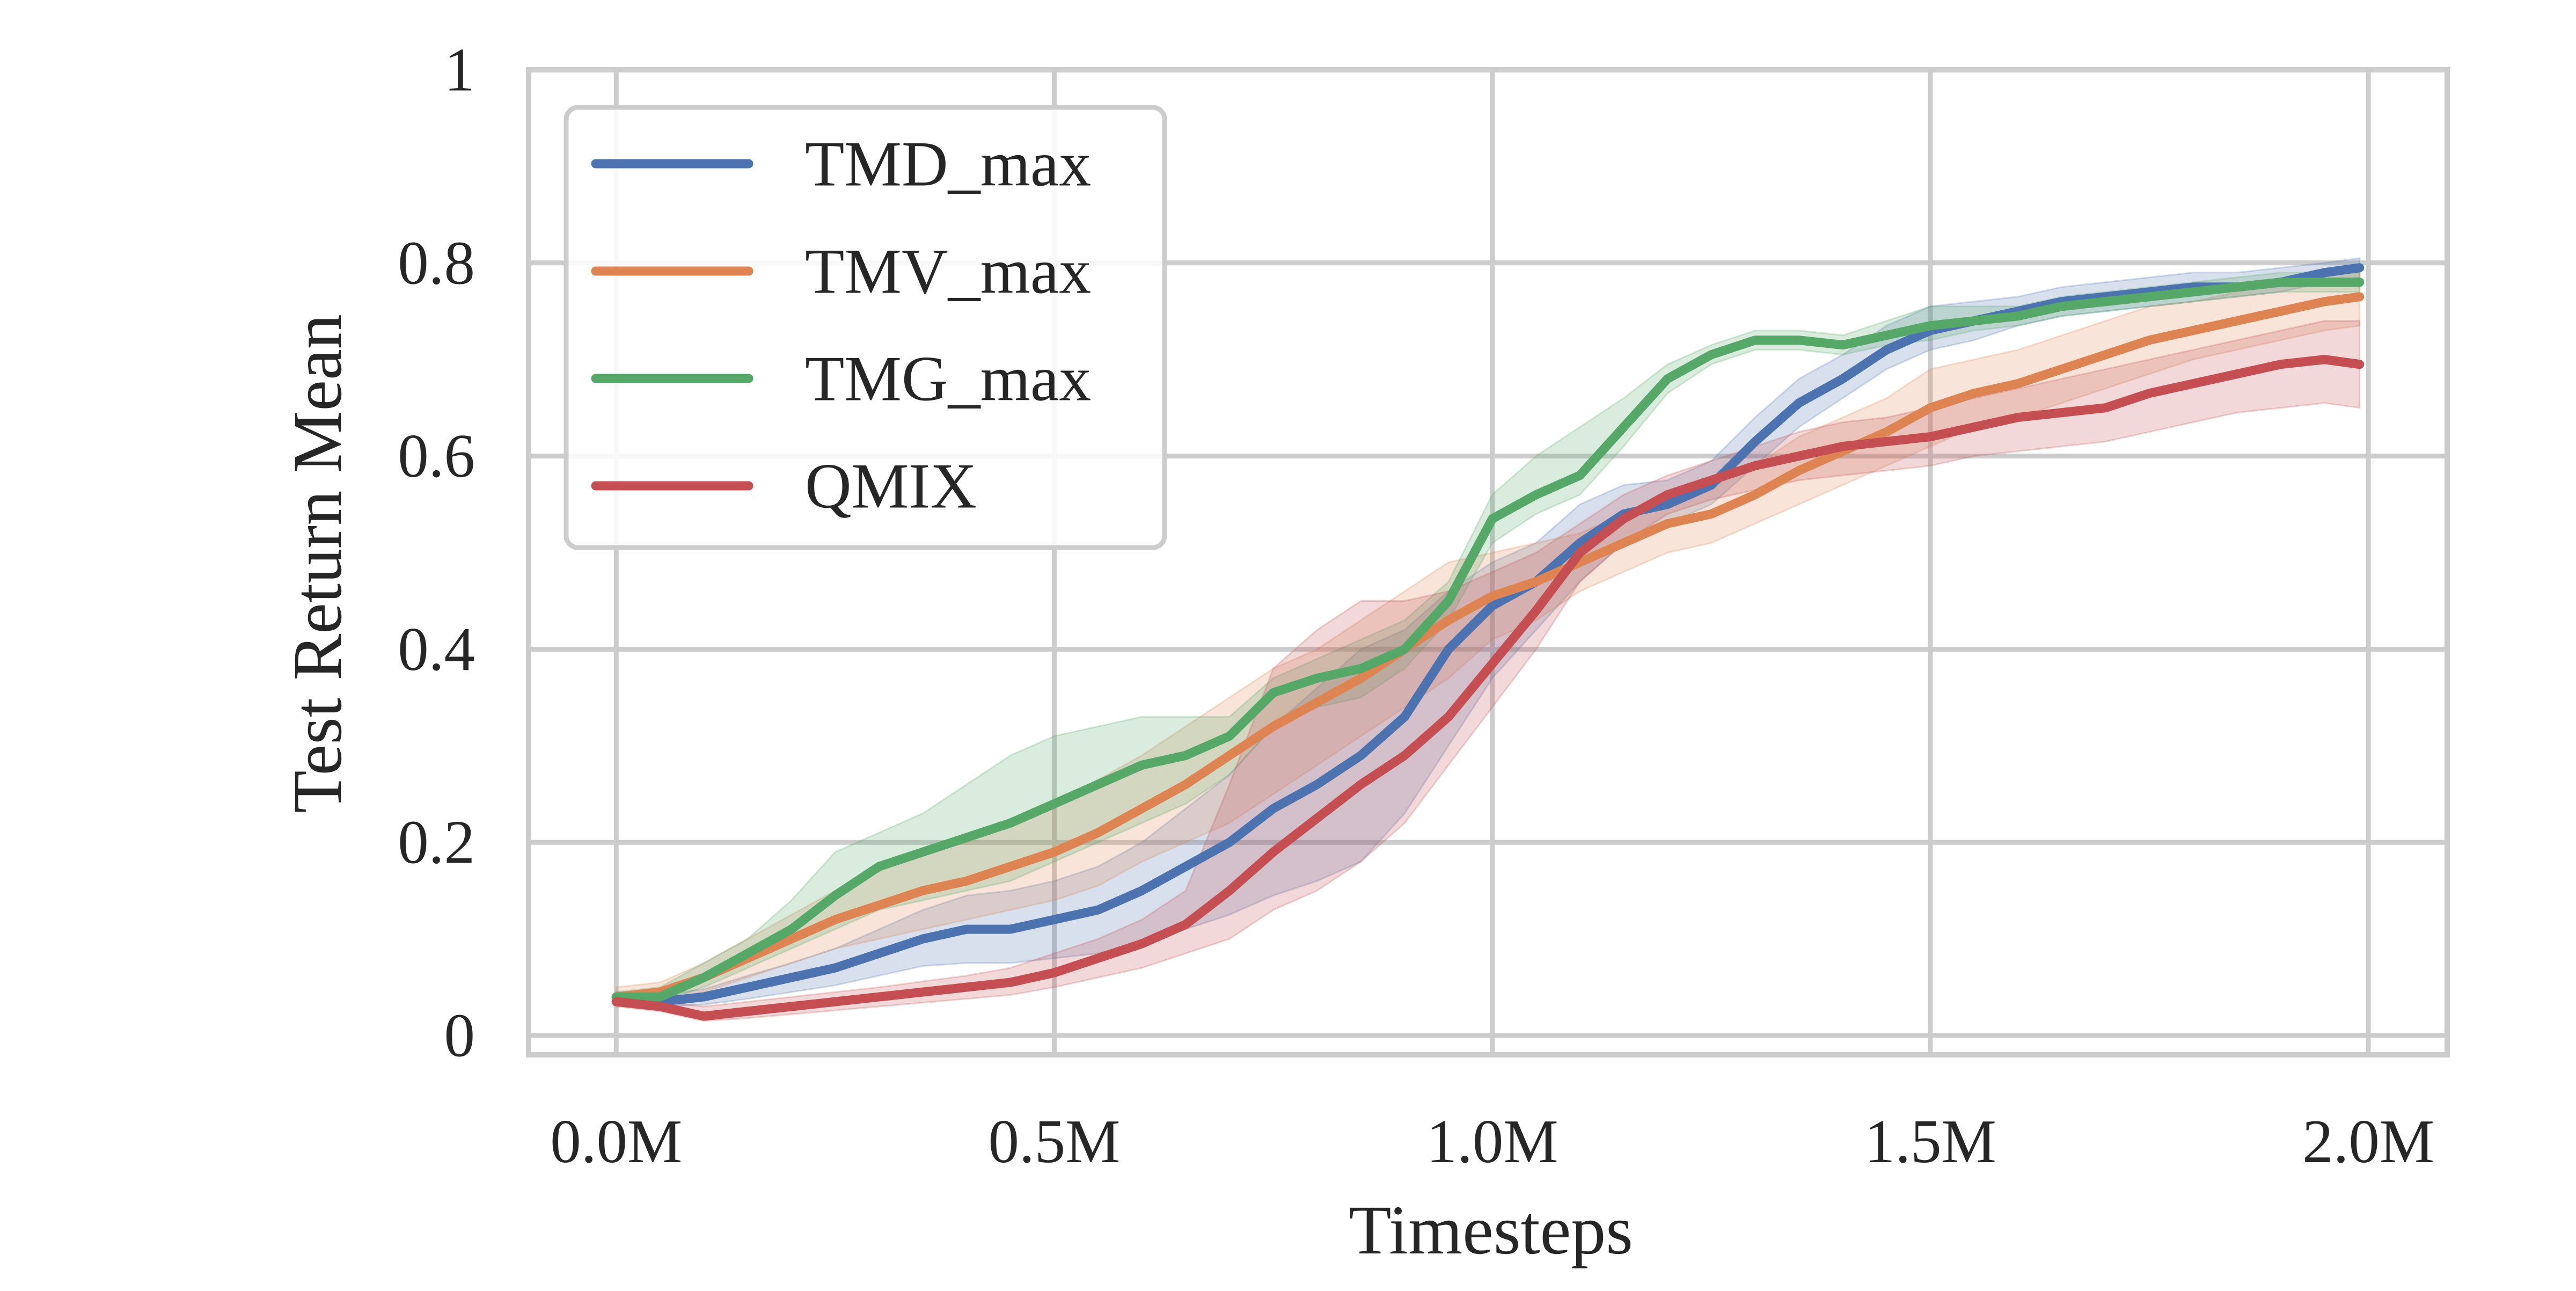 Image resolution: width=2576 pixels, height=1291 pixels. I want to click on y-tick-label: 0.4, so click(436, 649).